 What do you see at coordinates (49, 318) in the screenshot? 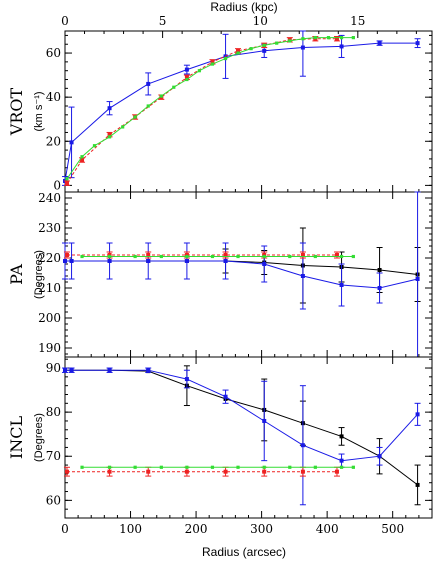
I see `y-tick-label: 200` at bounding box center [49, 318].